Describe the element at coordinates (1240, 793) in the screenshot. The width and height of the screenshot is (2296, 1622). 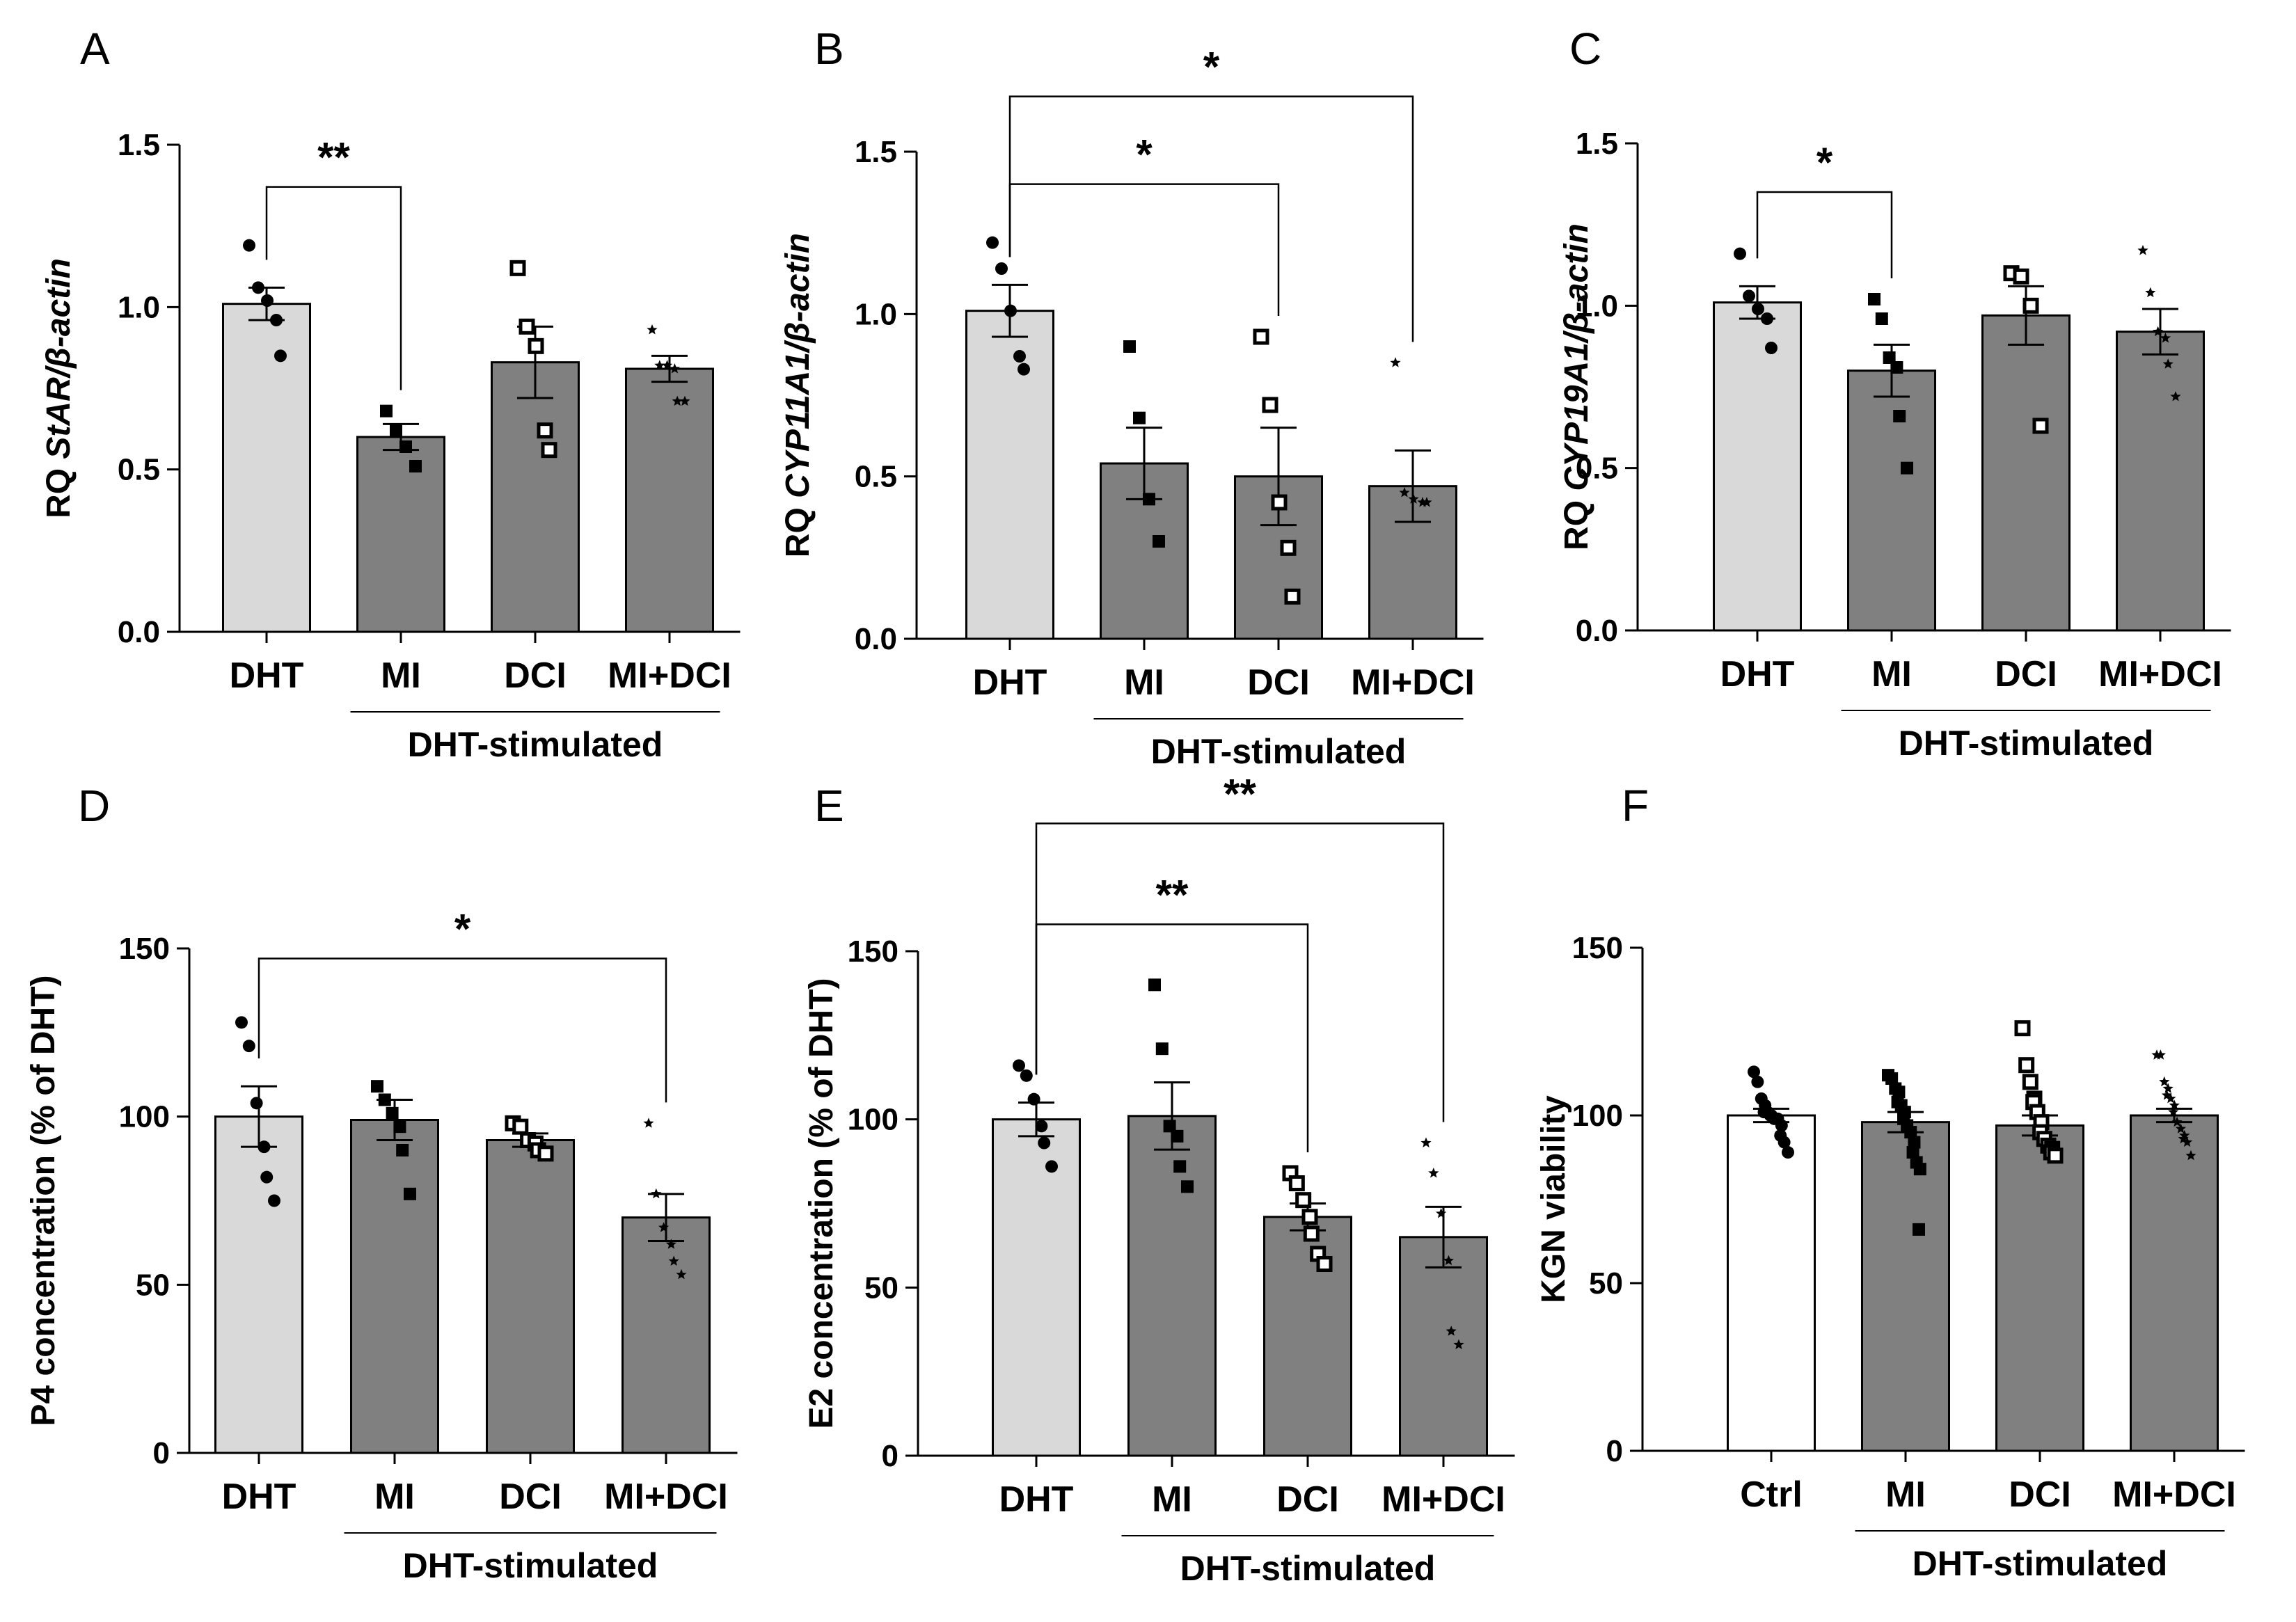
I see `significance-label: **` at that location.